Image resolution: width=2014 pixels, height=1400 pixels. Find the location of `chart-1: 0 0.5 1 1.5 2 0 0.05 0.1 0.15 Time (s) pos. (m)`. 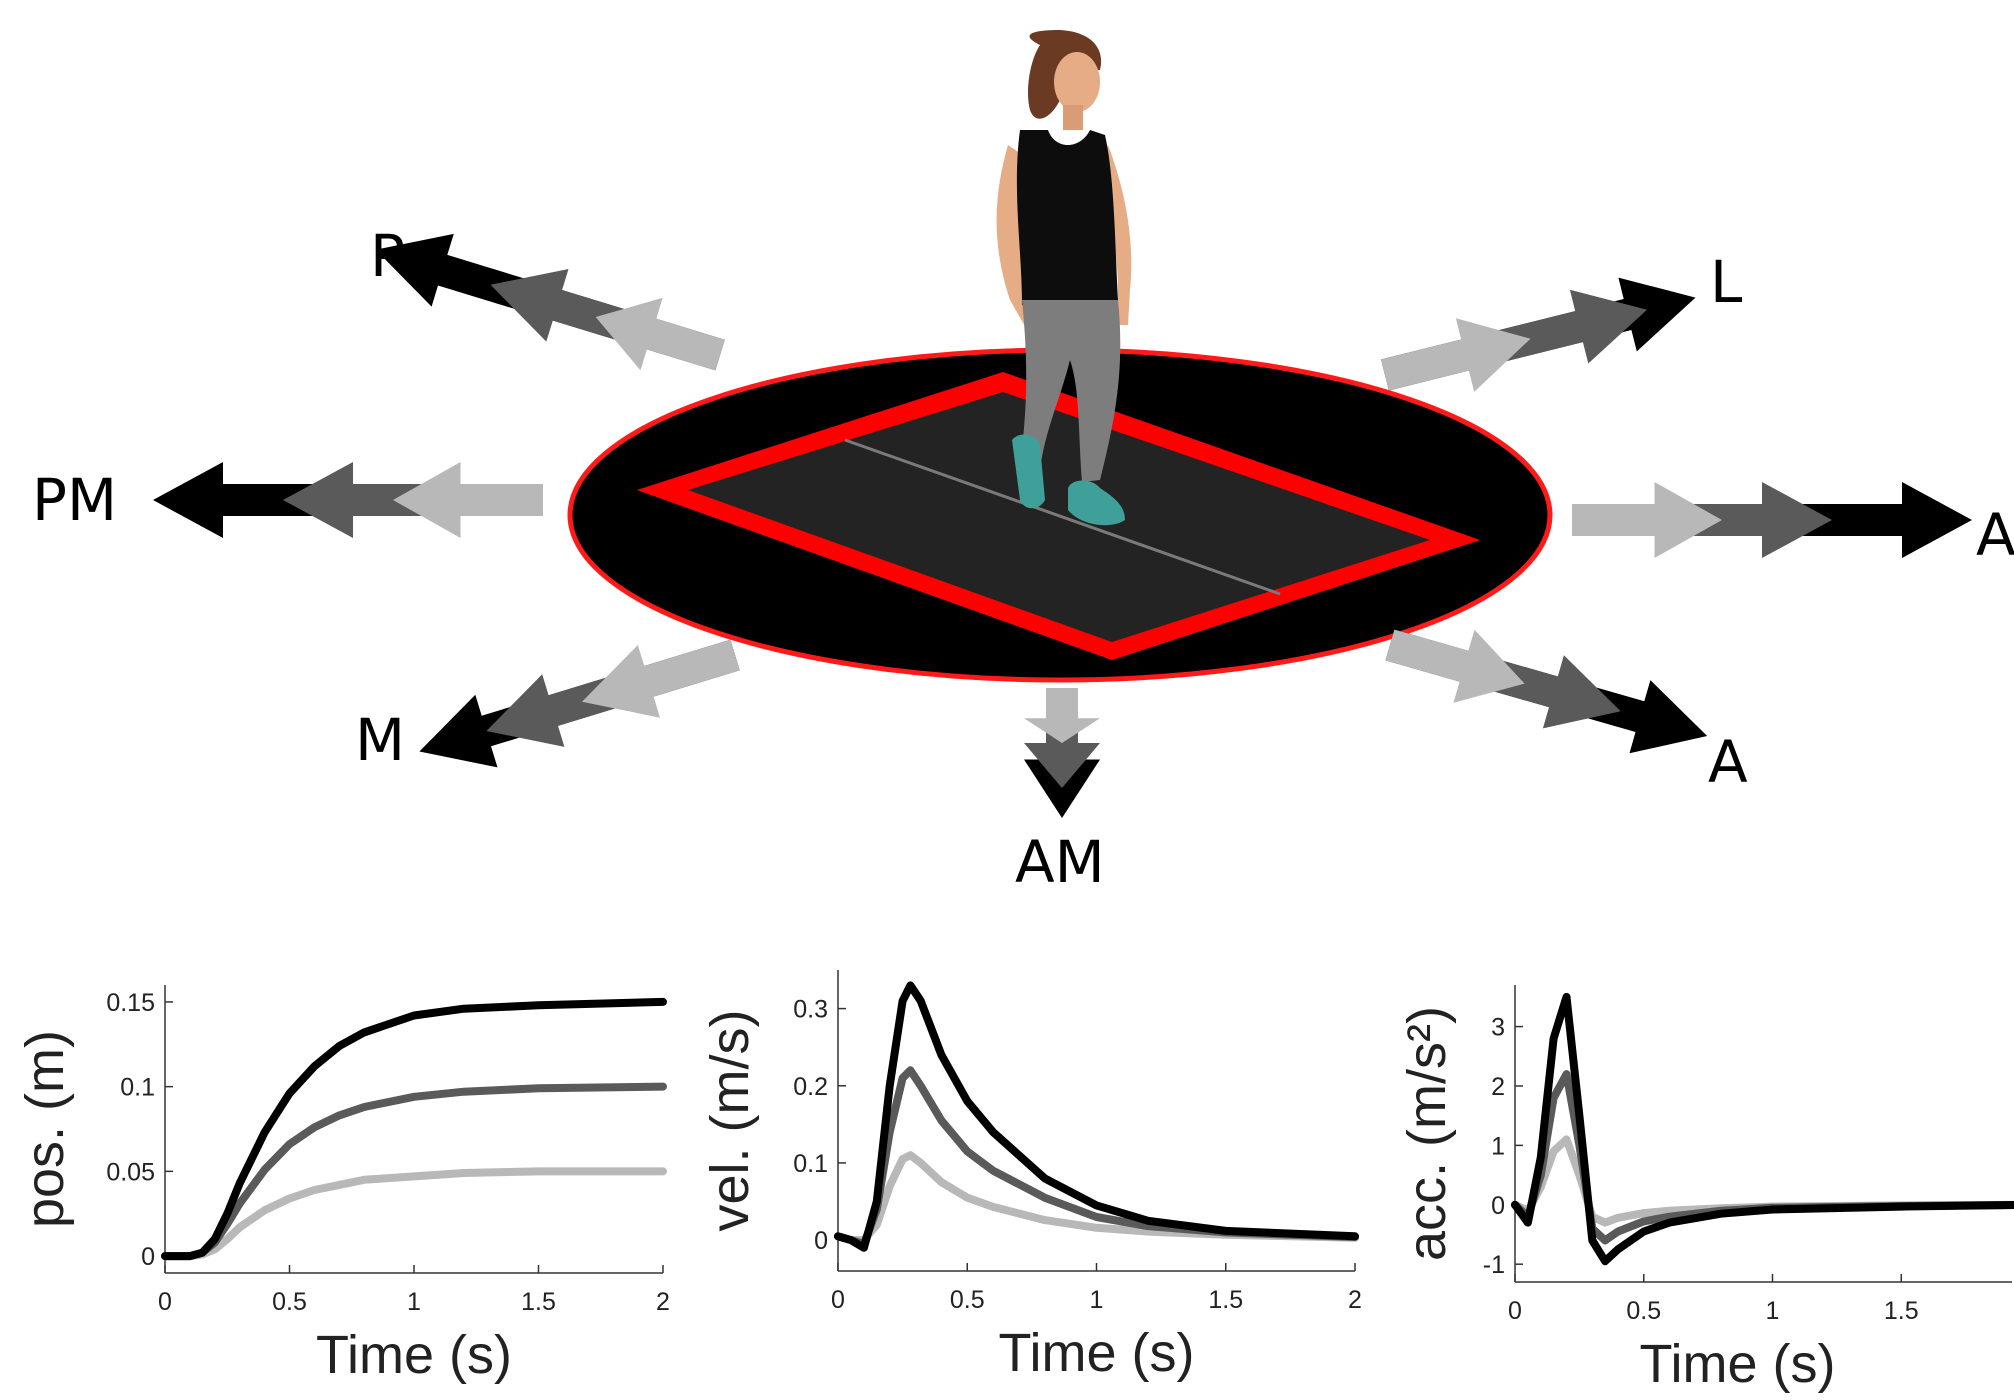

chart-1: 0 0.5 1 1.5 2 0 0.05 0.1 0.15 Time (s) pos. (m) is located at coordinates (342, 1185).